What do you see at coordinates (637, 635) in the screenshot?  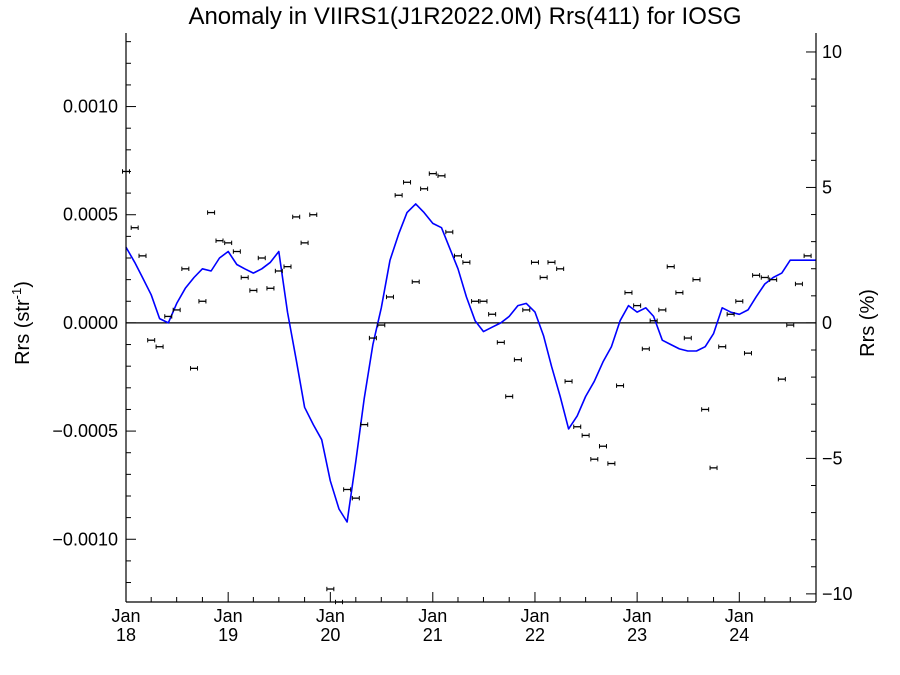 I see `x-tick-year: 23` at bounding box center [637, 635].